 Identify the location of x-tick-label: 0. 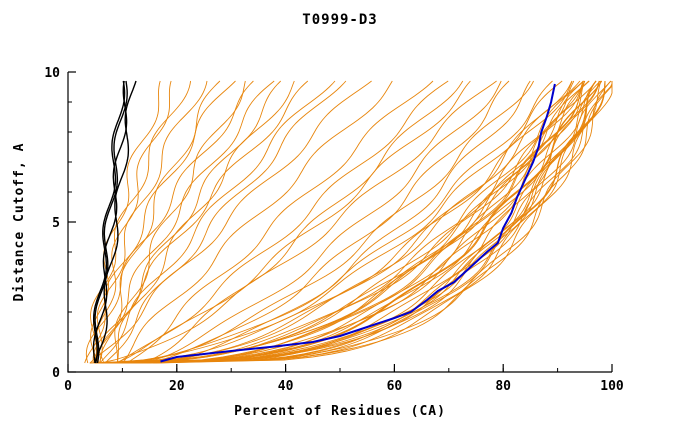
(68, 386).